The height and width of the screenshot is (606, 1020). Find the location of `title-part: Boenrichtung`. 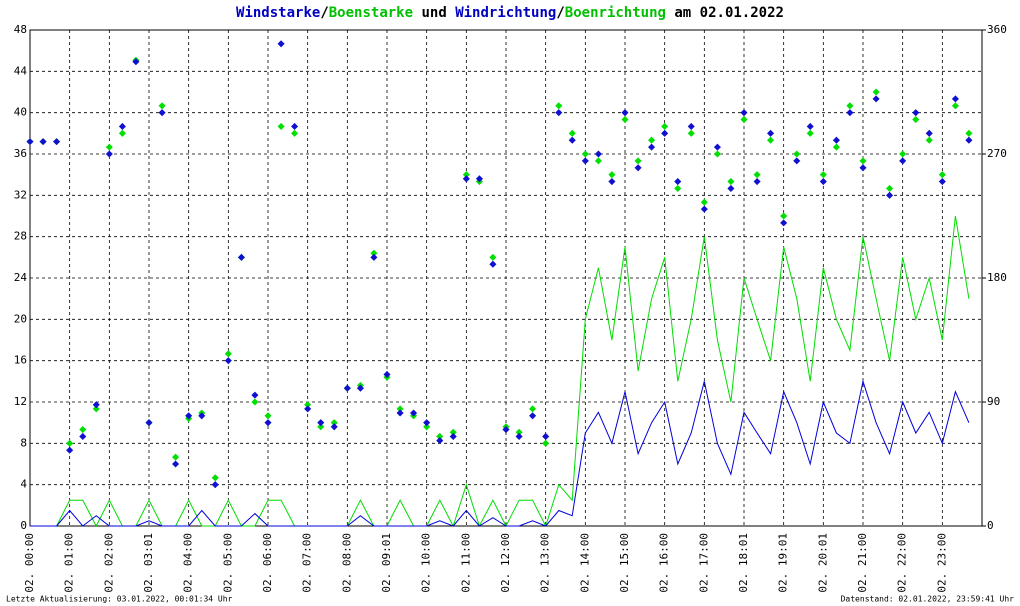

title-part: Boenrichtung is located at coordinates (615, 13).